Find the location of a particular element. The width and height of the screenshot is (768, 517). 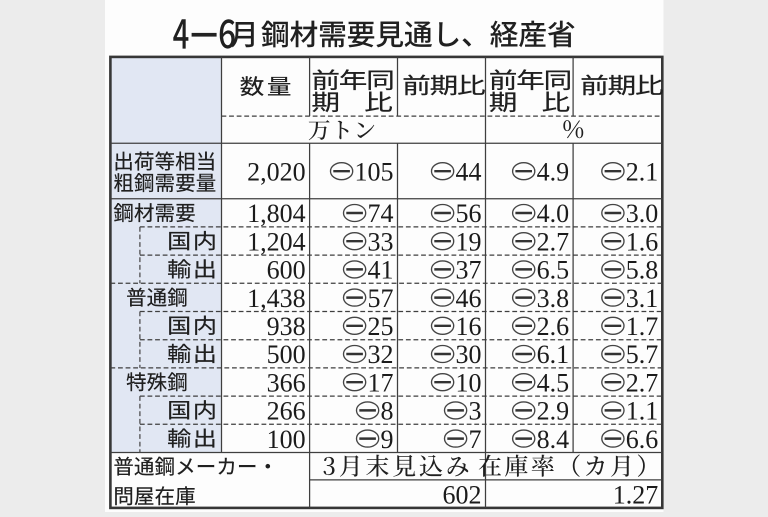

svg-text: 3.0 is located at coordinates (642, 213).